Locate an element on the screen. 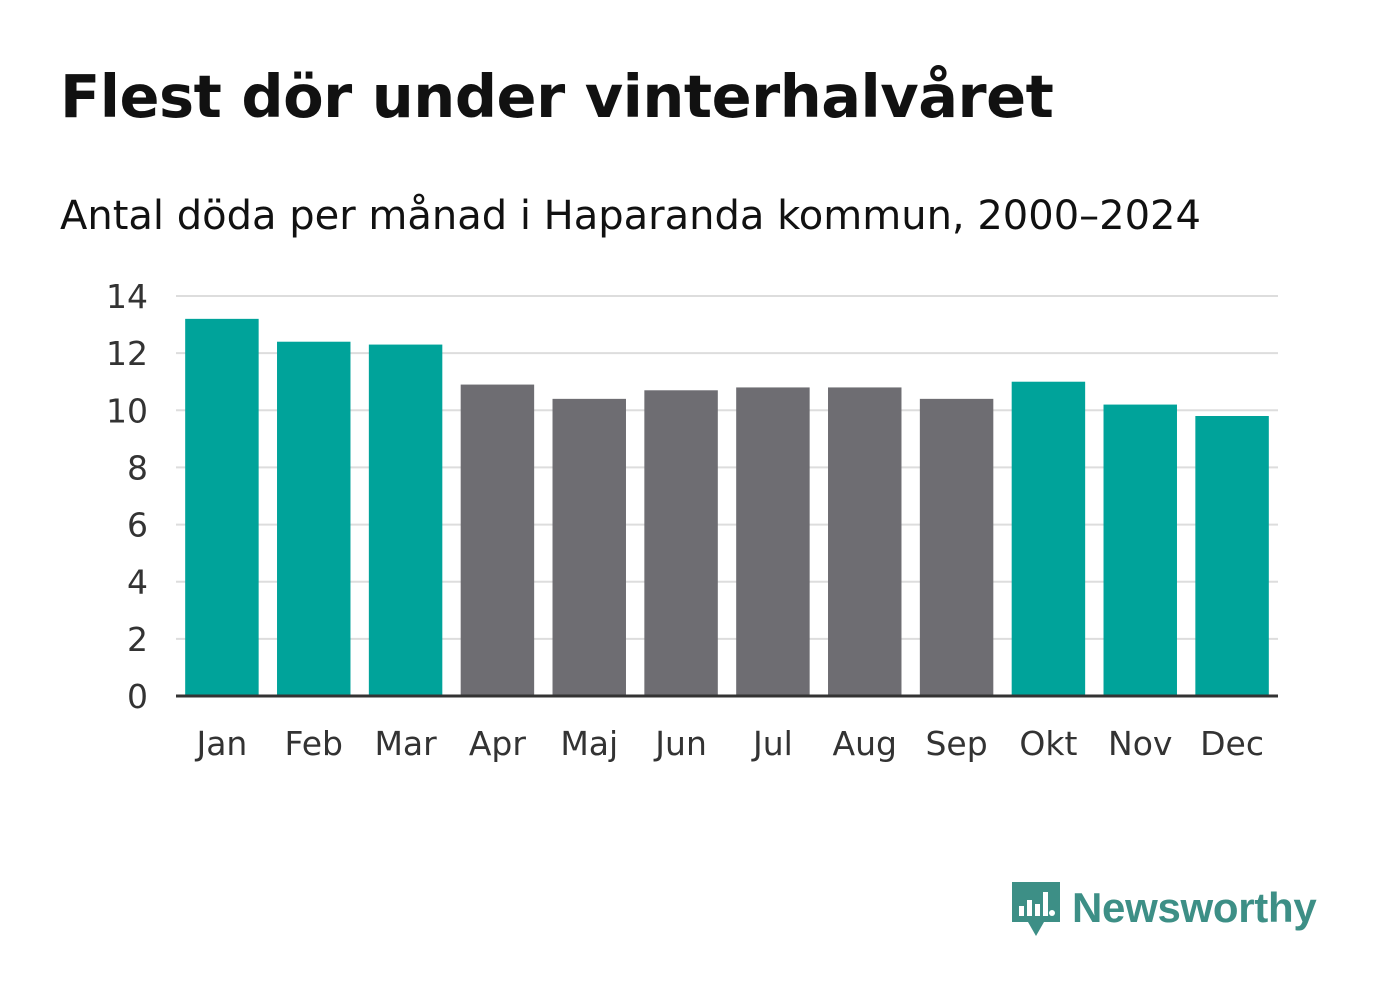 This screenshot has height=999, width=1382. bar-jun is located at coordinates (681, 543).